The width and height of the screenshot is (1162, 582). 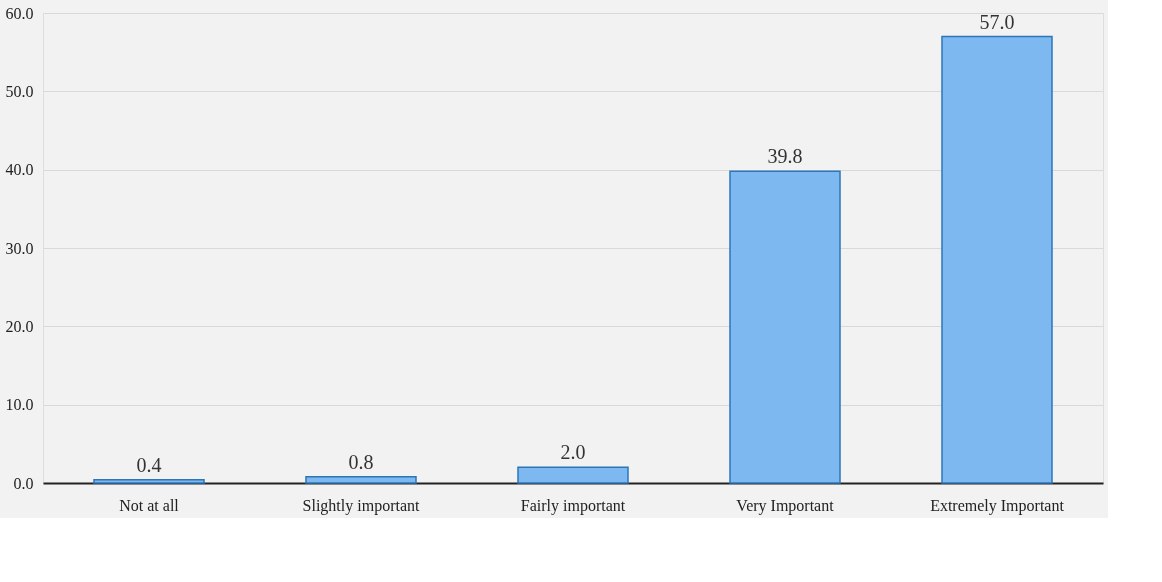 What do you see at coordinates (149, 505) in the screenshot?
I see `x-tick-label: Not at all` at bounding box center [149, 505].